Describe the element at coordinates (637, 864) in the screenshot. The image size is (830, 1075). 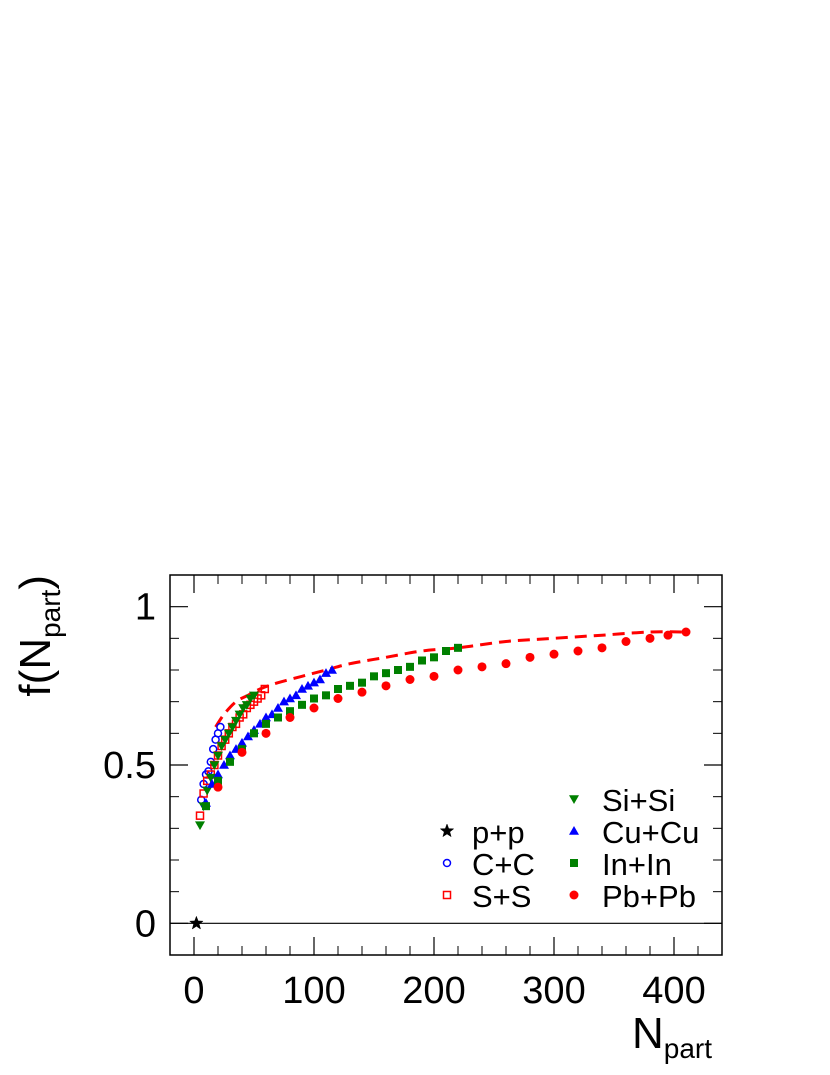
I see `legend-label: In+In` at that location.